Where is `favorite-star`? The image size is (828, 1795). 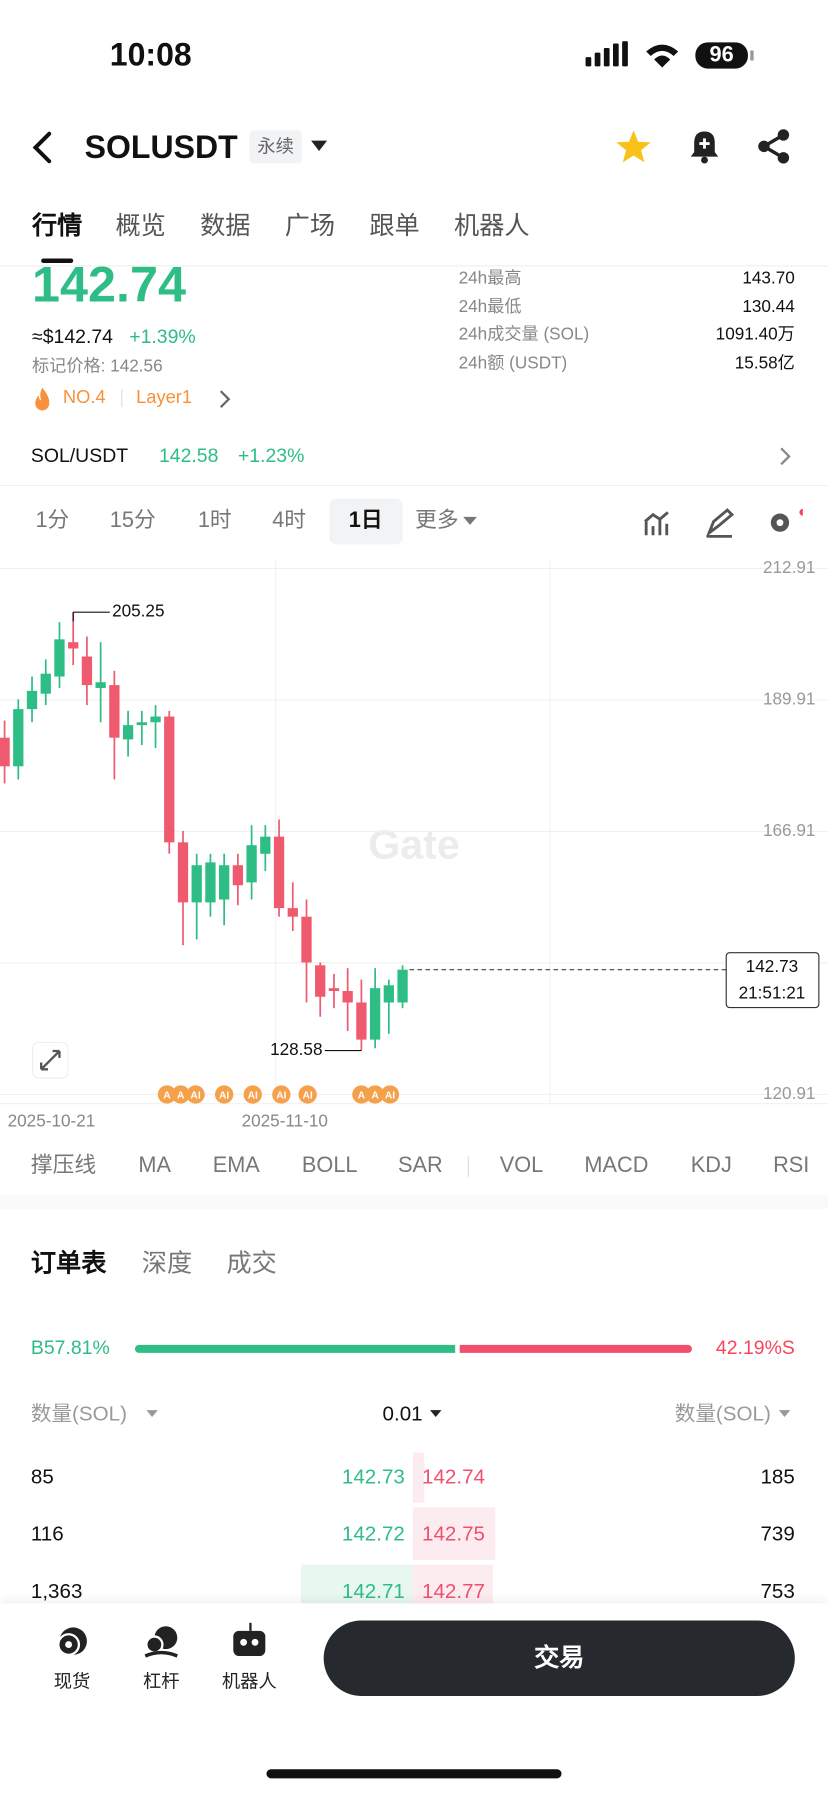 favorite-star is located at coordinates (633, 146).